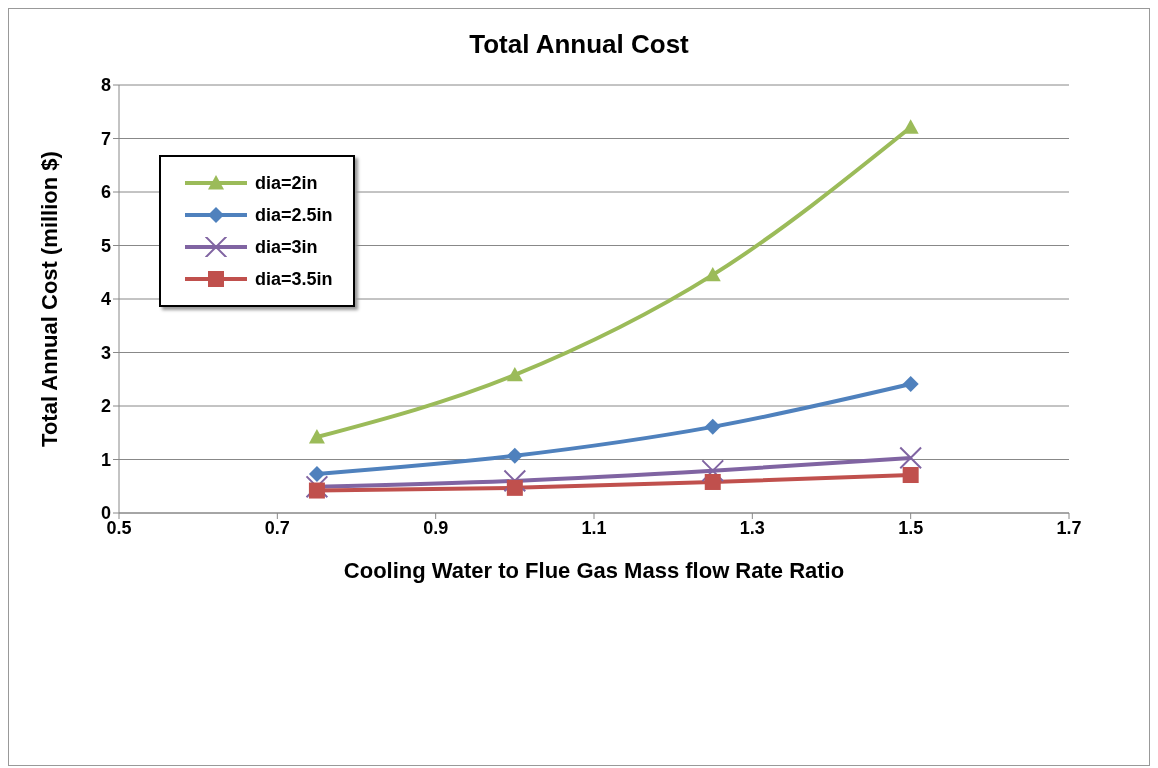 Image resolution: width=1158 pixels, height=768 pixels. Describe the element at coordinates (286, 247) in the screenshot. I see `legend-label: dia=3in` at that location.